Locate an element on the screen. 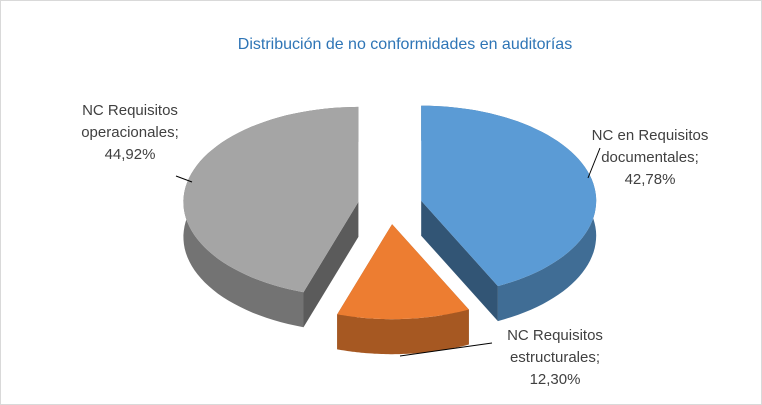  label-value: 12,30% is located at coordinates (555, 379).